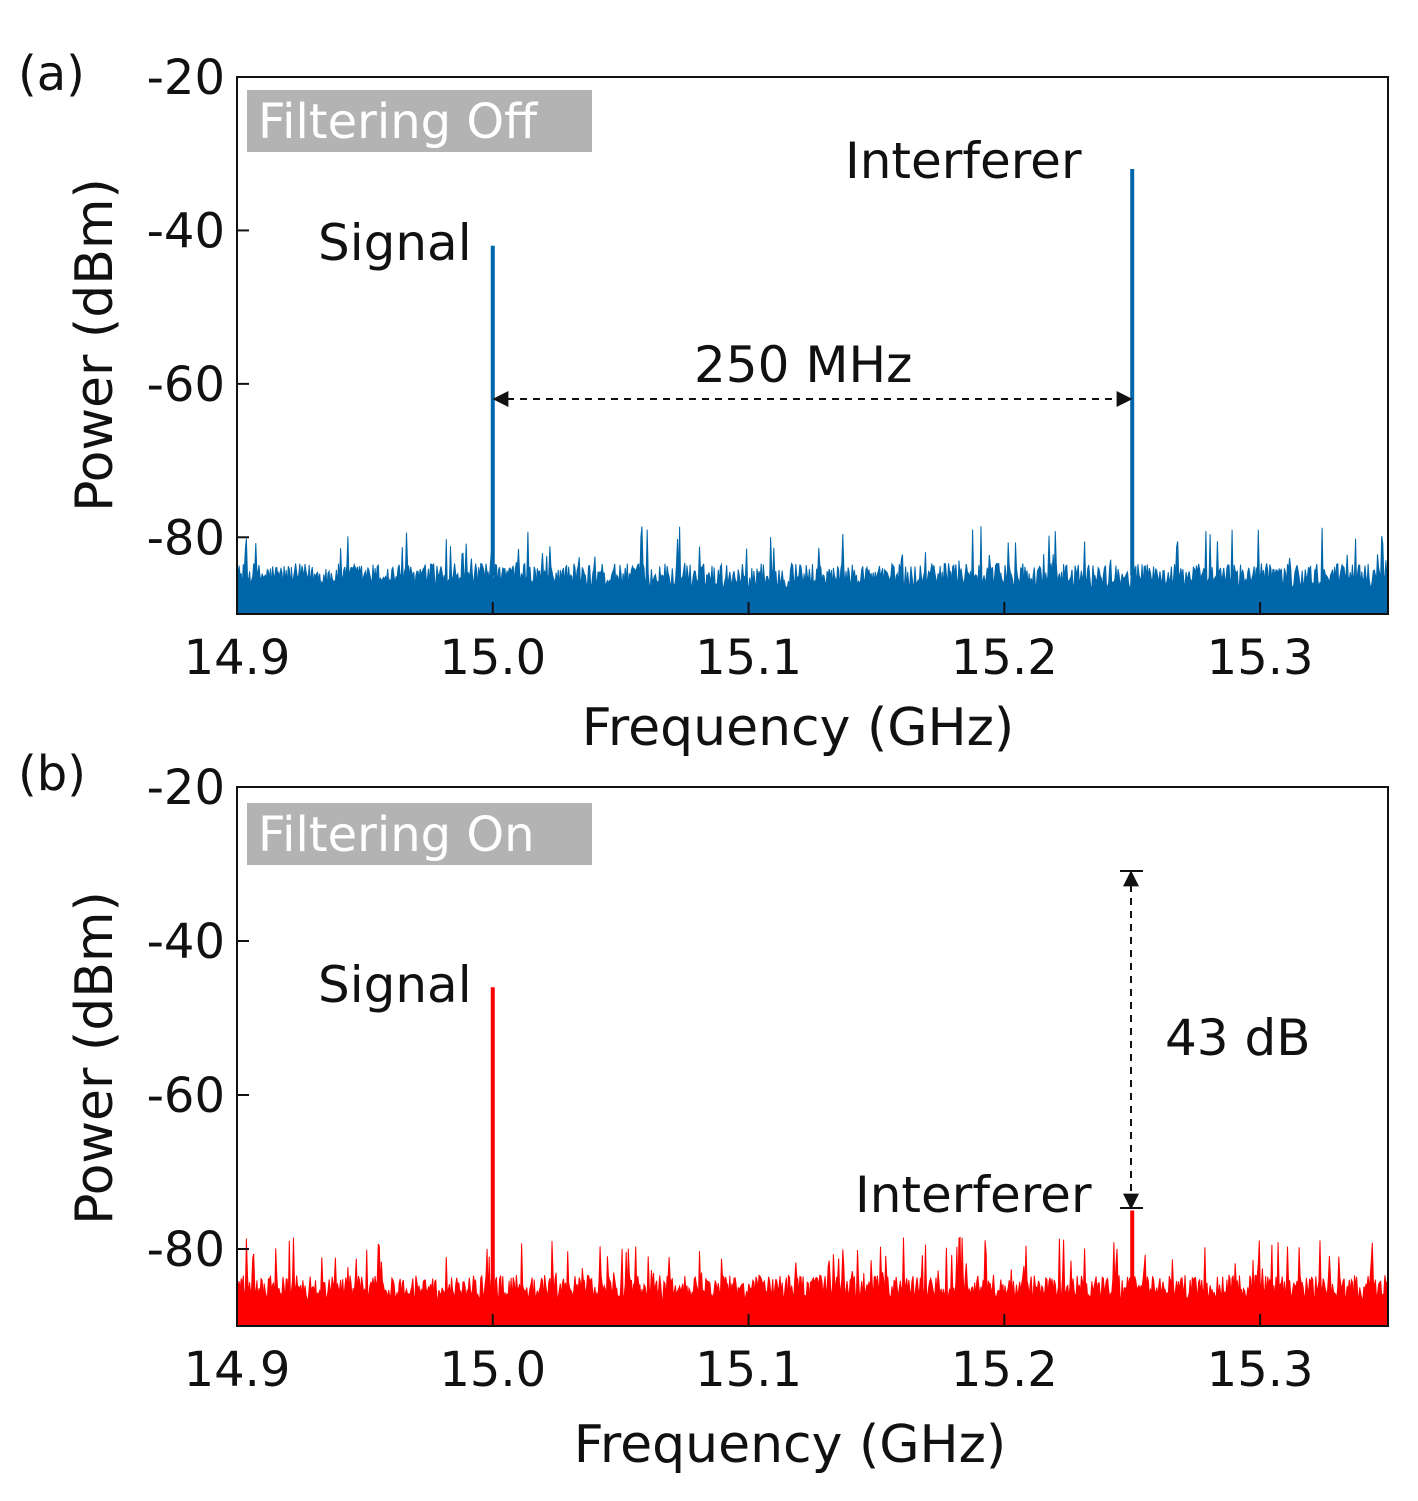 The width and height of the screenshot is (1418, 1501). I want to click on interferer-label-a: Interferer, so click(963, 161).